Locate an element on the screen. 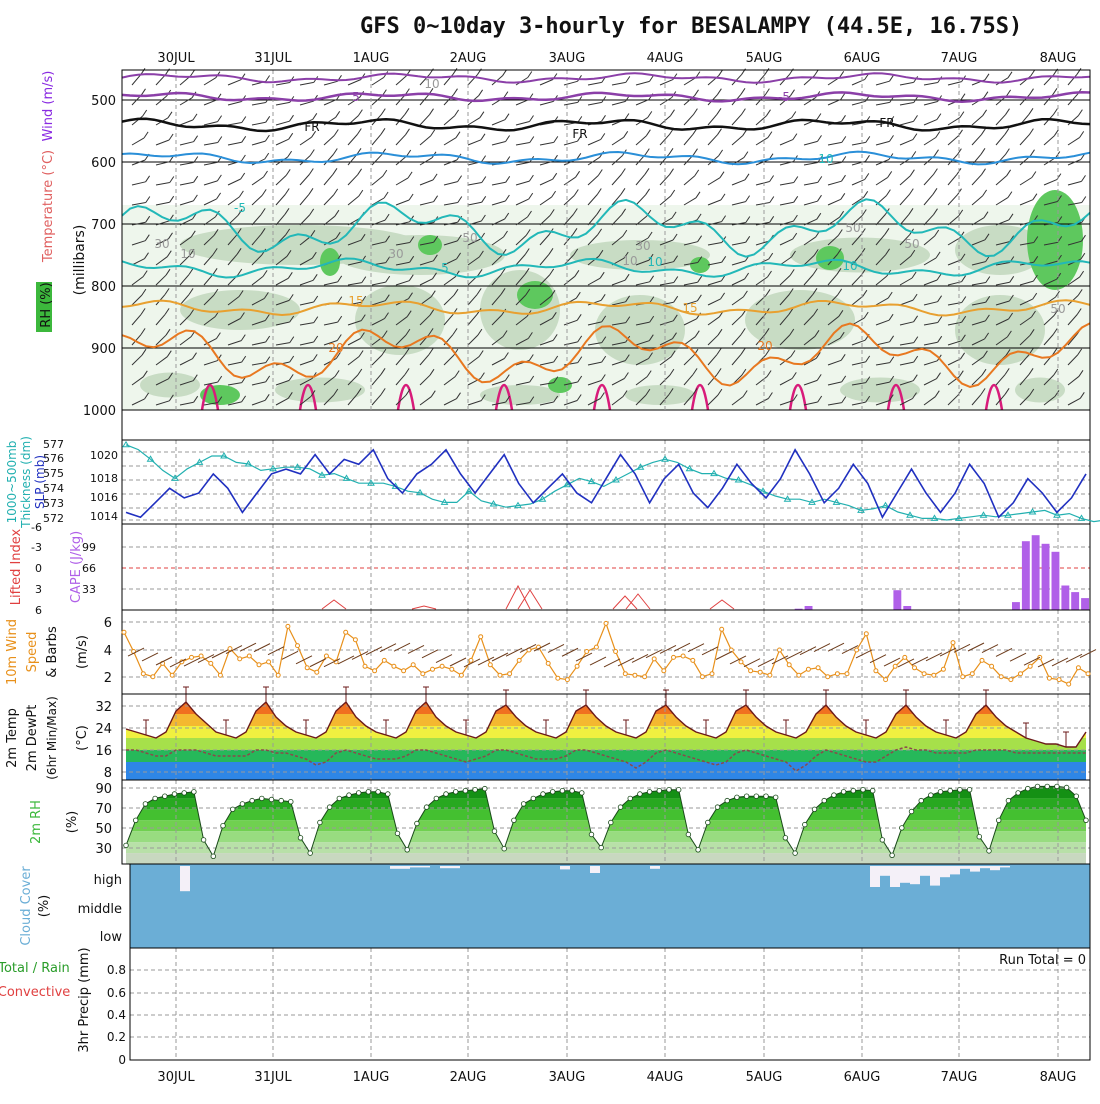  date-label-top: 4AUG is located at coordinates (665, 58).